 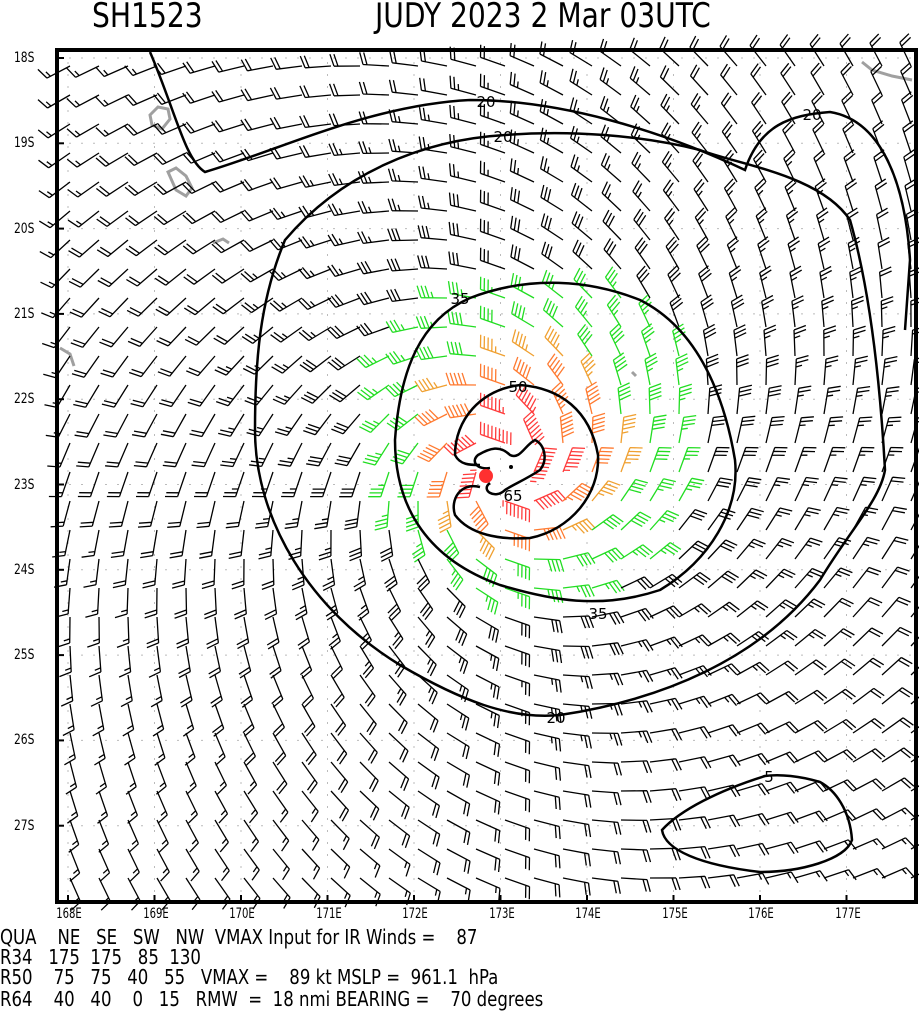 What do you see at coordinates (555, 718) in the screenshot?
I see `contour-label: 20` at bounding box center [555, 718].